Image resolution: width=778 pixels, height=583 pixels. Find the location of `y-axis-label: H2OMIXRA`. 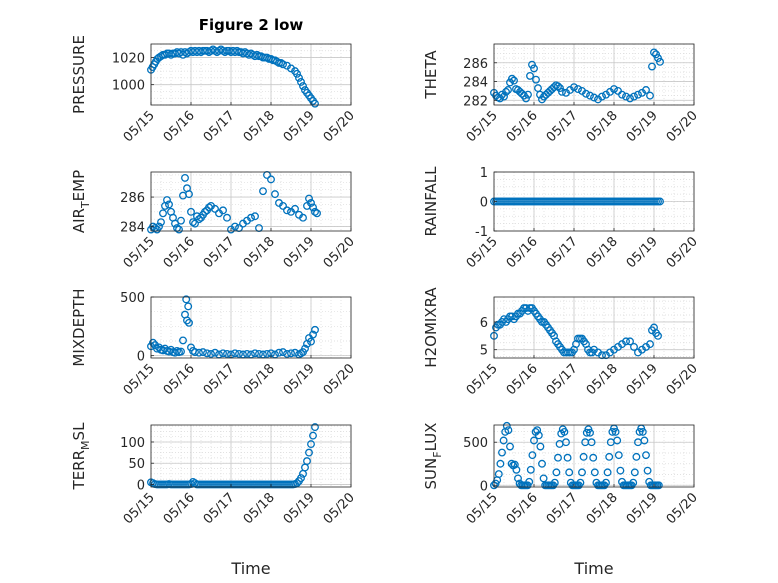

y-axis-label: H2OMIXRA is located at coordinates (431, 327).